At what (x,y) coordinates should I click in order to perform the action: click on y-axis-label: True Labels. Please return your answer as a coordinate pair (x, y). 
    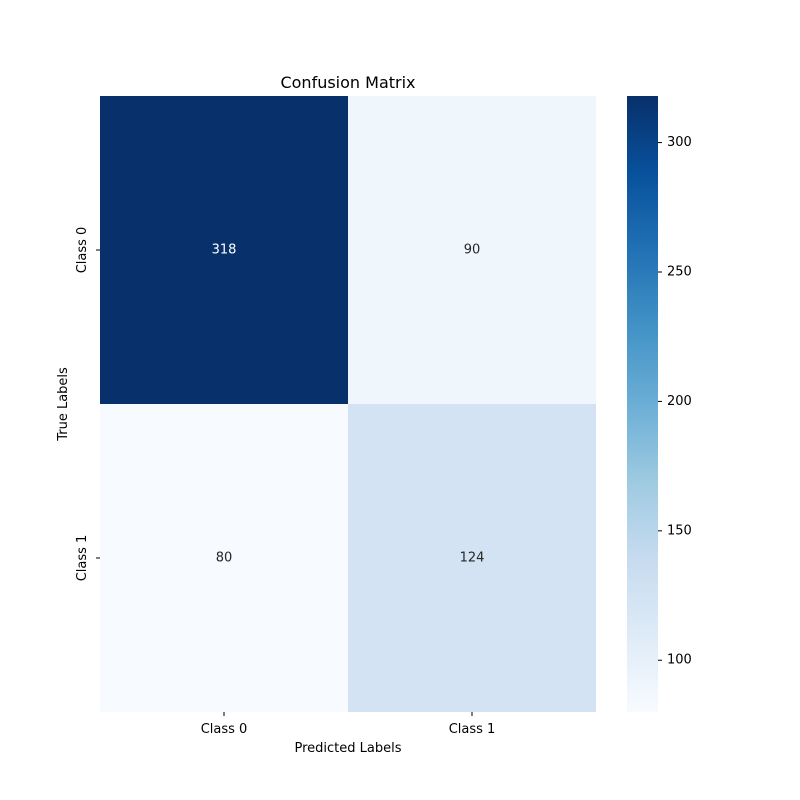
    Looking at the image, I should click on (63, 404).